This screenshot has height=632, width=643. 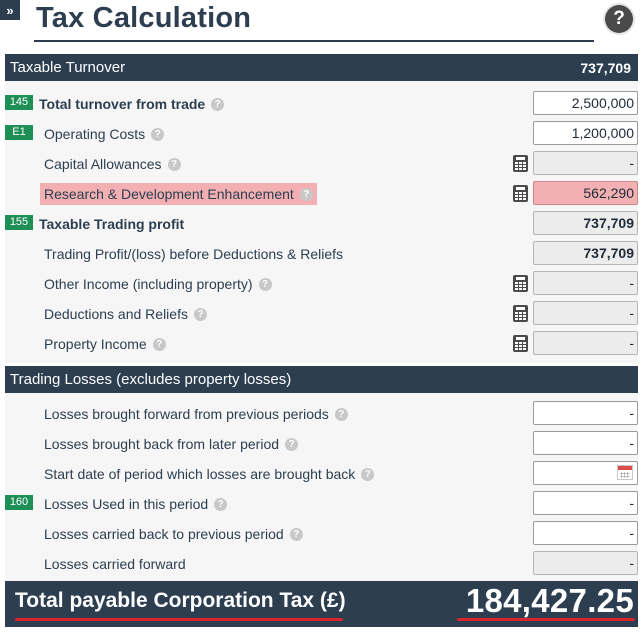 What do you see at coordinates (321, 564) in the screenshot?
I see `form-row-losses-carried-forward: Losses carried forward -` at bounding box center [321, 564].